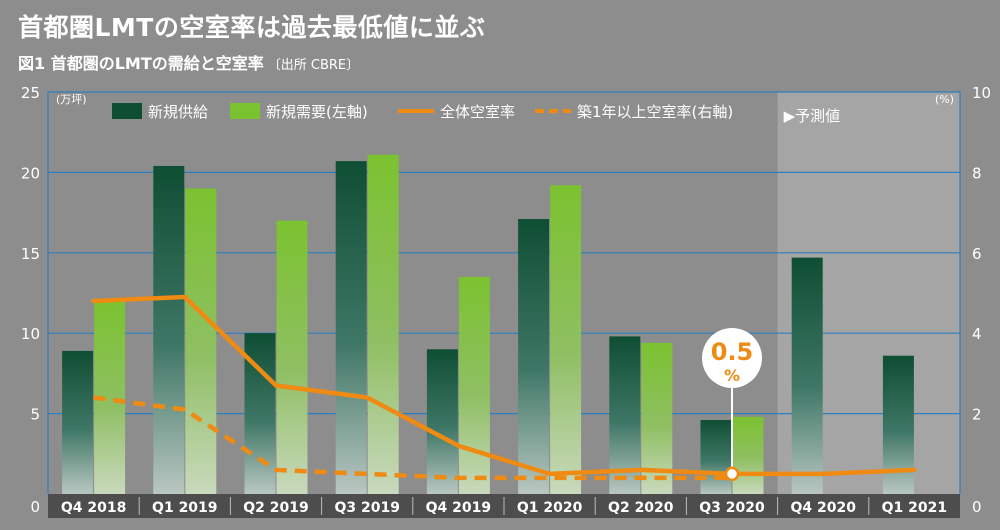 Image resolution: width=1000 pixels, height=530 pixels. Describe the element at coordinates (977, 507) in the screenshot. I see `y-right-tick-label: 0` at that location.